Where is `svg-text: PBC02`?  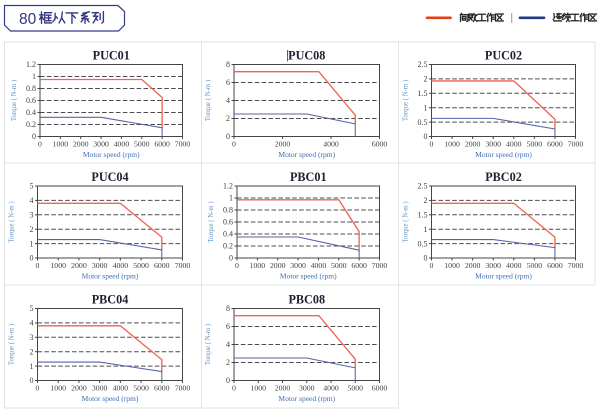
svg-text: PBC02 is located at coordinates (503, 177).